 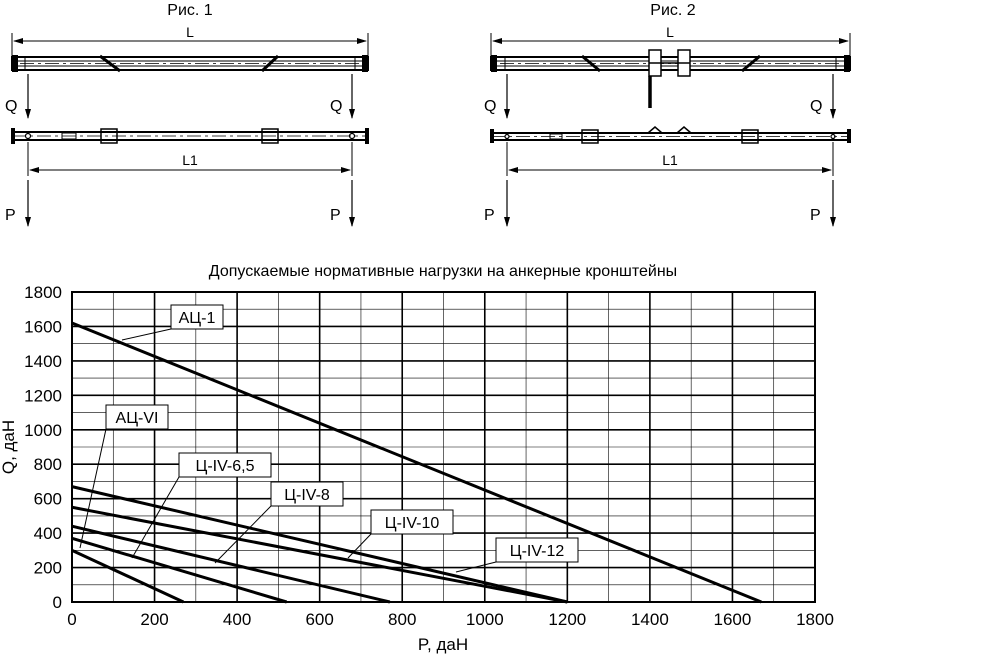 I want to click on y-tick-label: 0, so click(x=57, y=602).